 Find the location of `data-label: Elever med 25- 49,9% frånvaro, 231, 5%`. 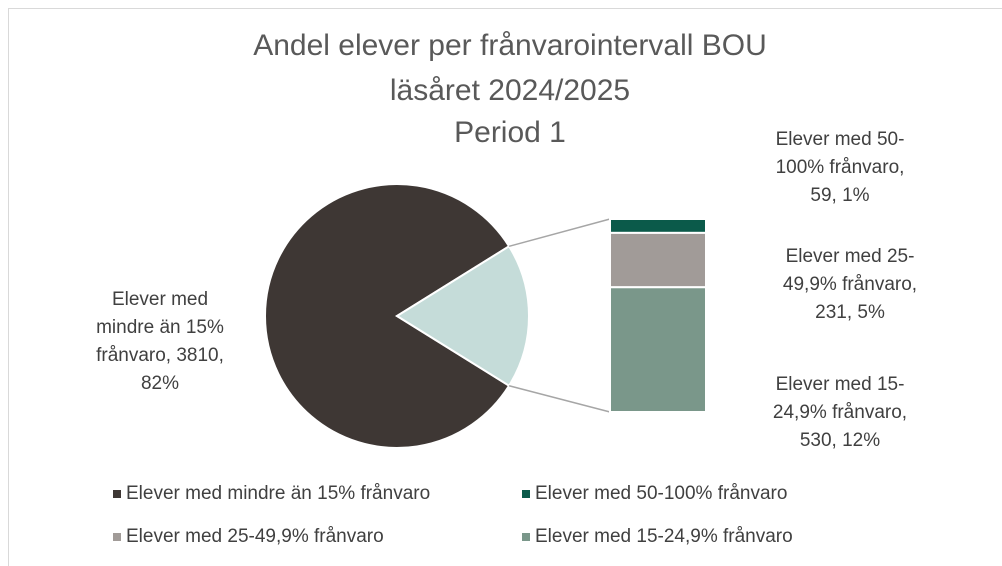

data-label: Elever med 25- 49,9% frånvaro, 231, 5% is located at coordinates (850, 284).